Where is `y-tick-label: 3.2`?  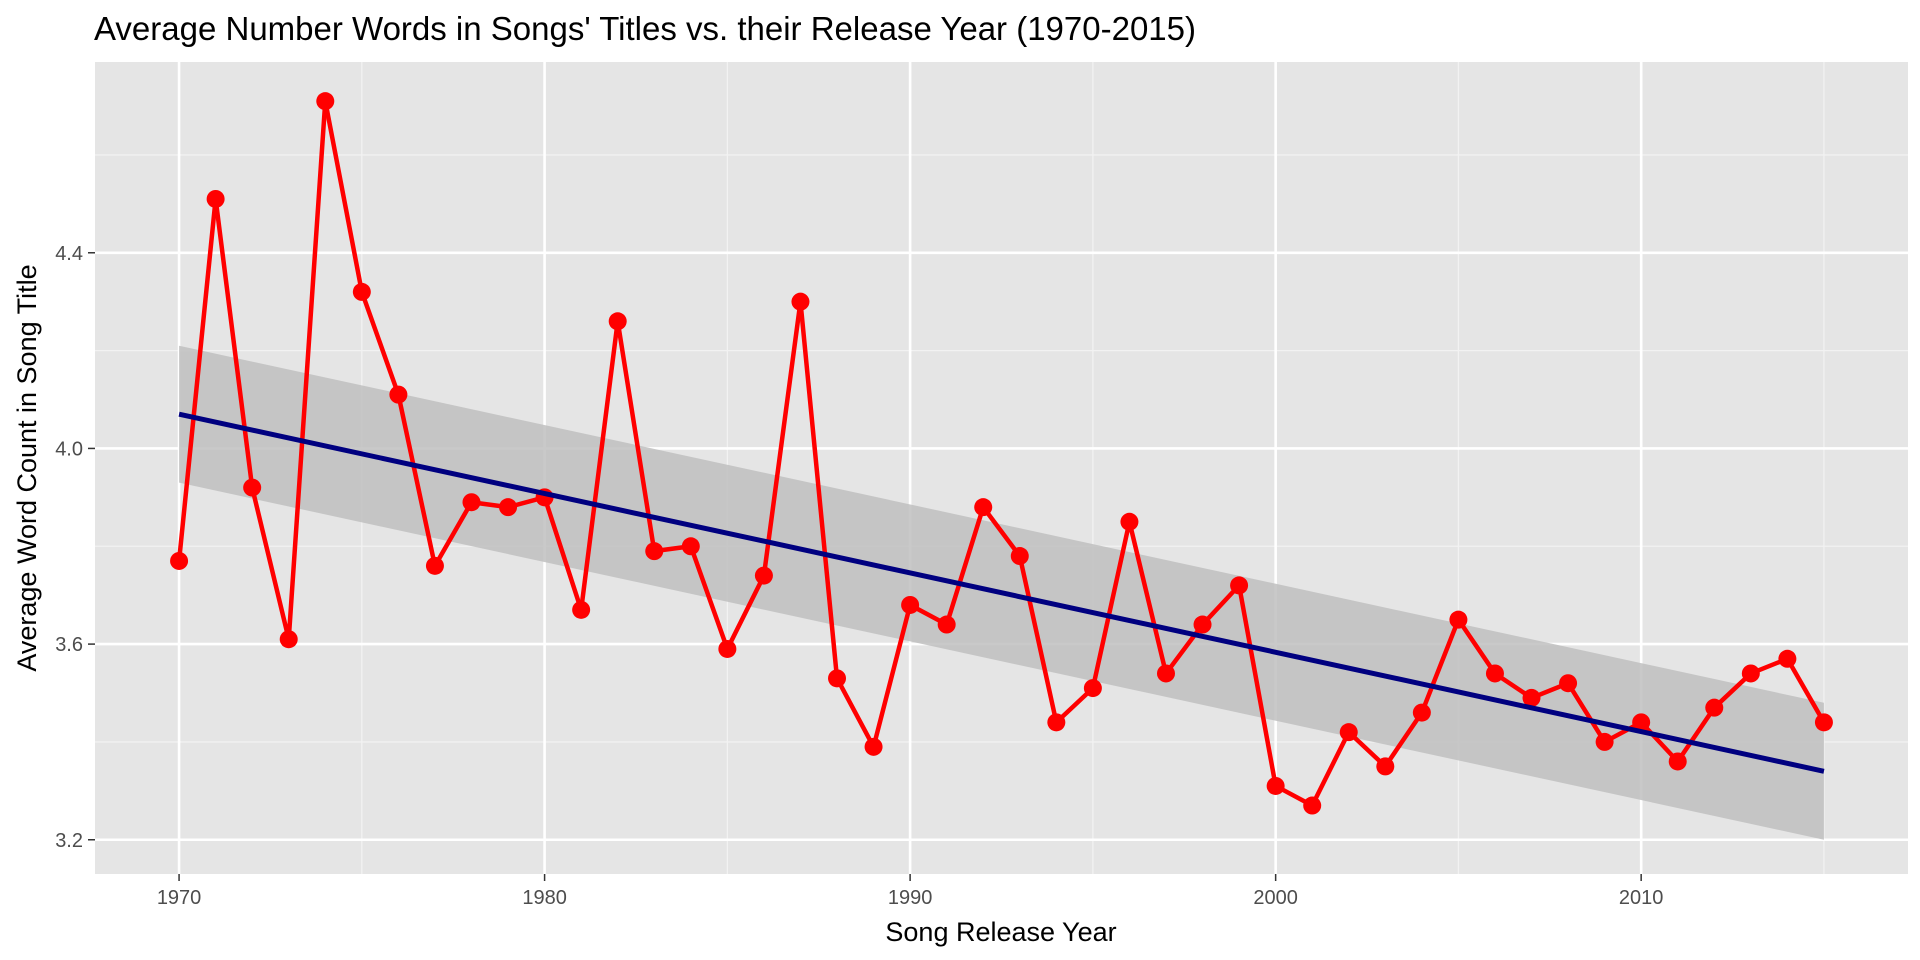
y-tick-label: 3.2 is located at coordinates (69, 841).